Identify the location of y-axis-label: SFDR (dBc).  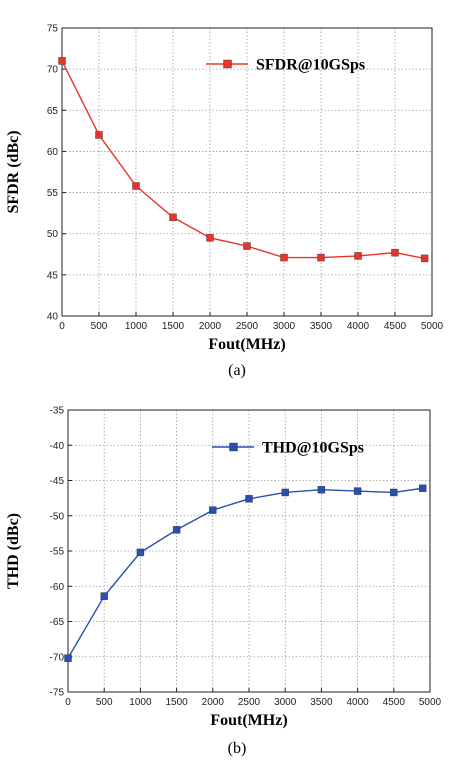
(13, 171).